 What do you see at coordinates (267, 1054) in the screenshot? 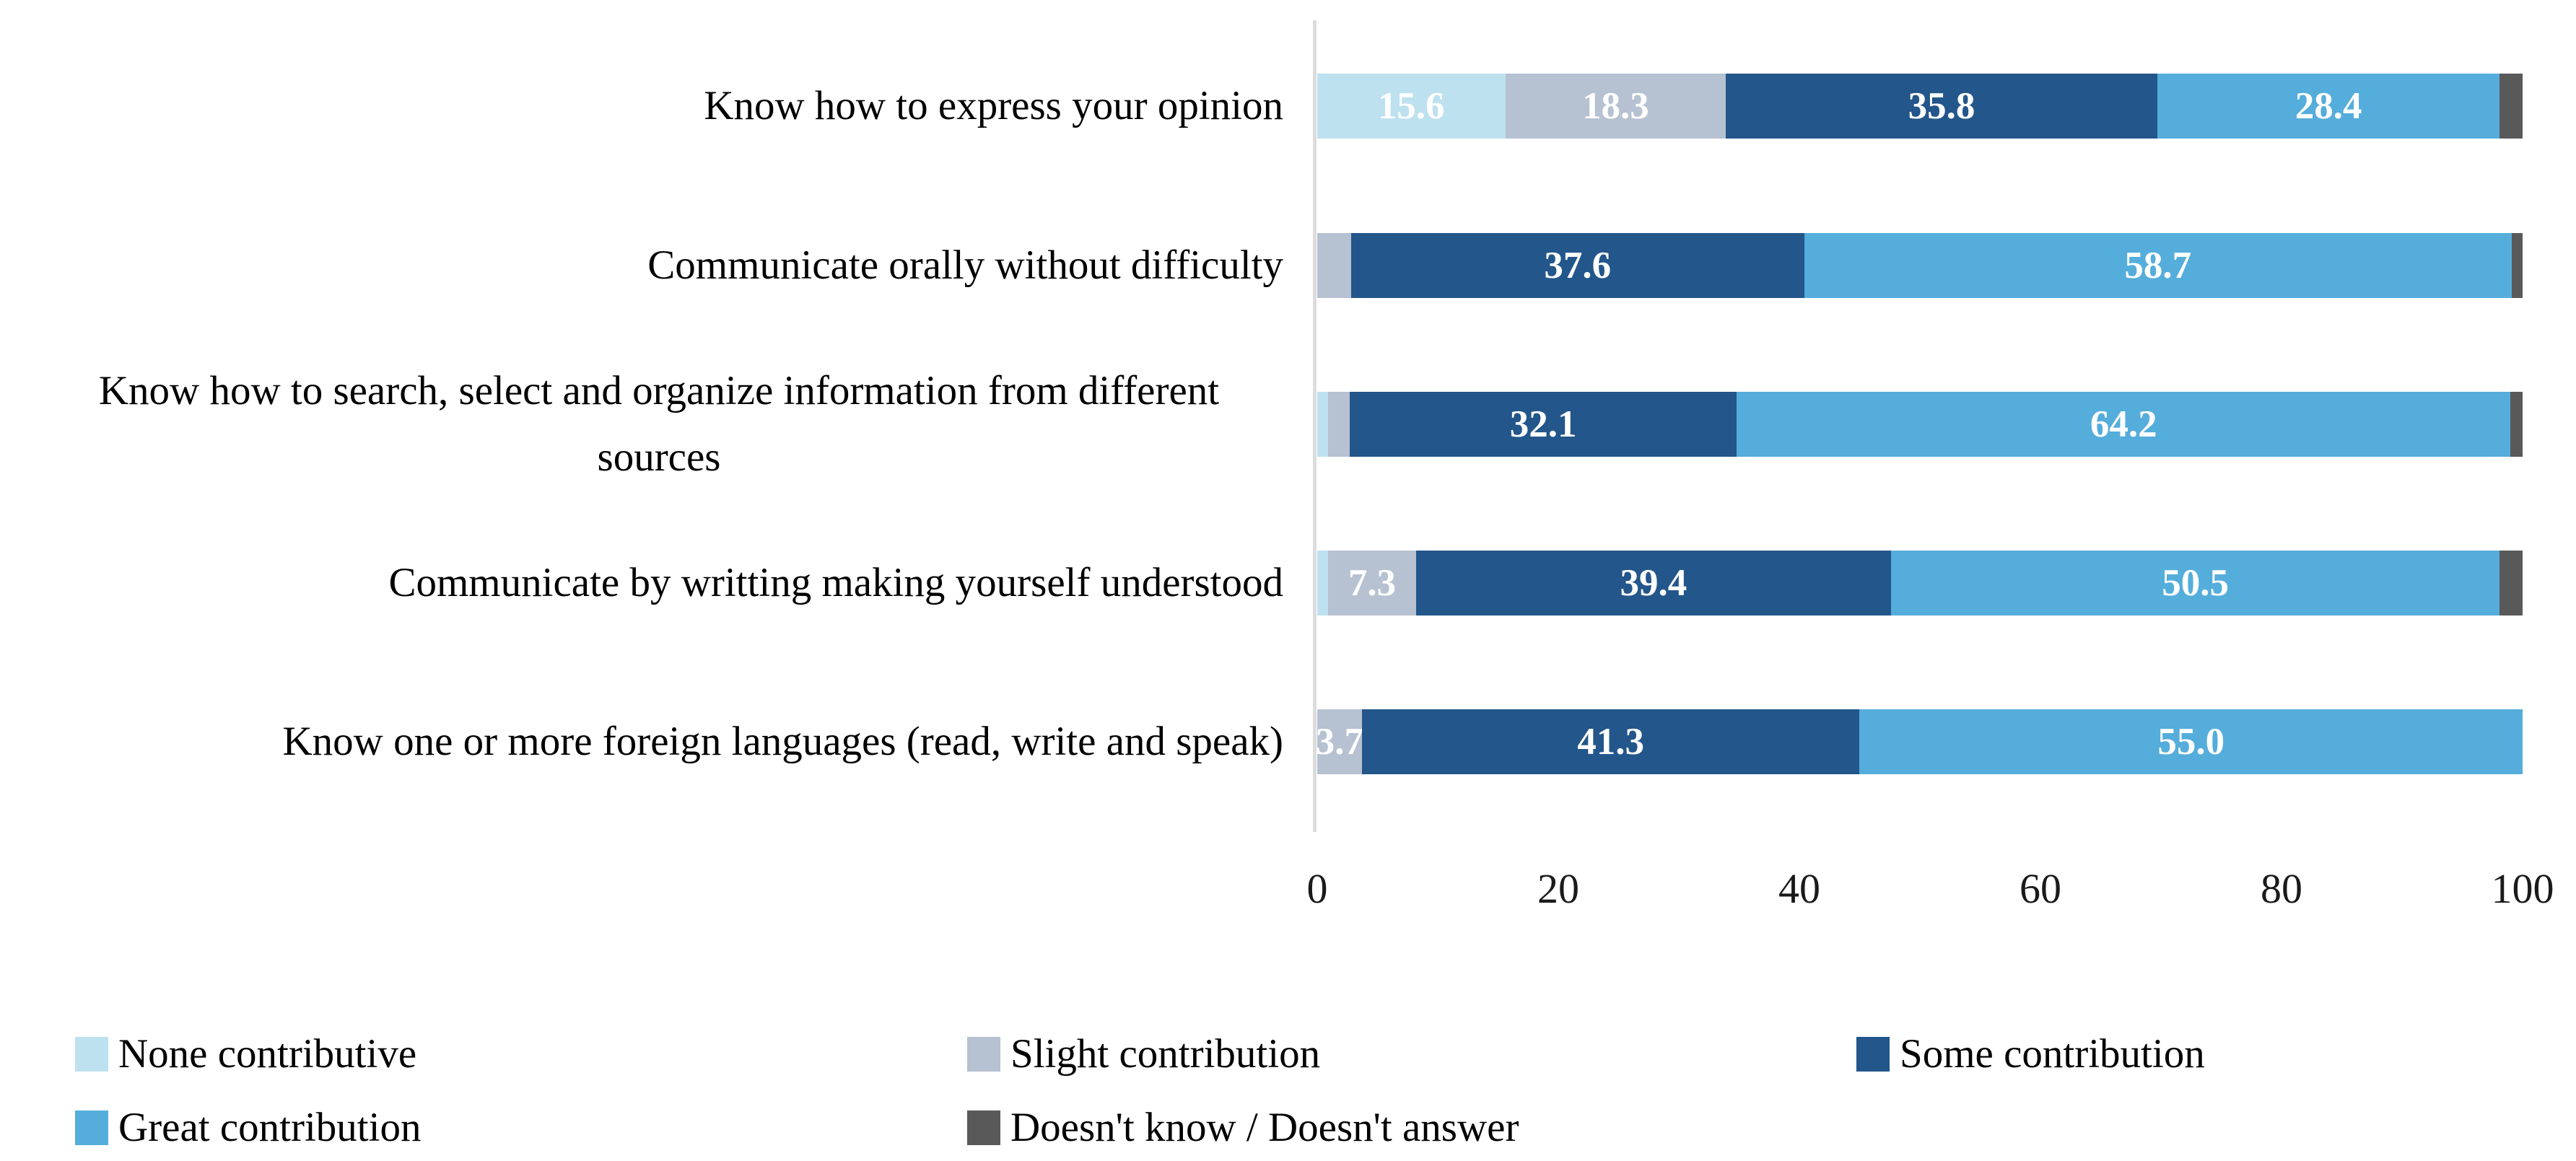
I see `legend-label: None contributive` at bounding box center [267, 1054].